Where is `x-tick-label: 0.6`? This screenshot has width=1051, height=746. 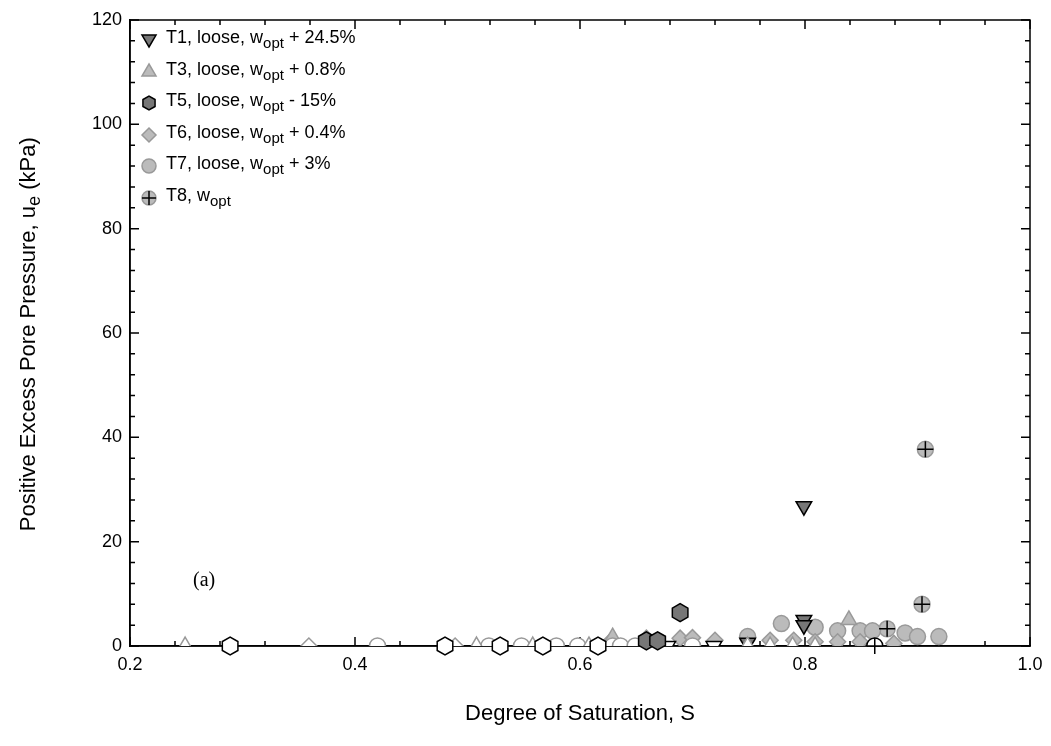
x-tick-label: 0.6 is located at coordinates (580, 663).